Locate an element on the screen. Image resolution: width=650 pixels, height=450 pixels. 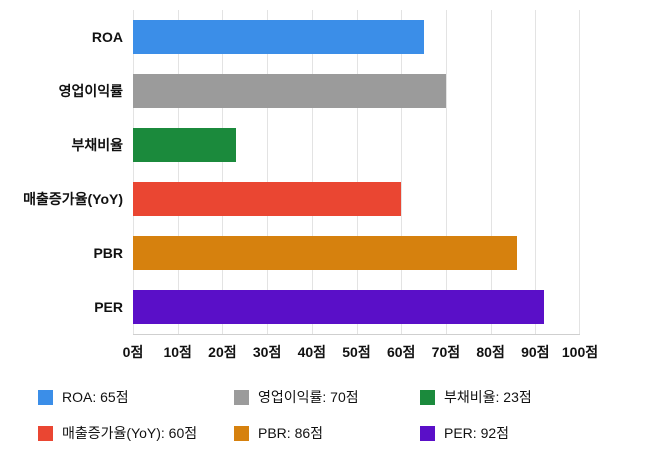
category-label: 영업이익률 is located at coordinates (90, 91).